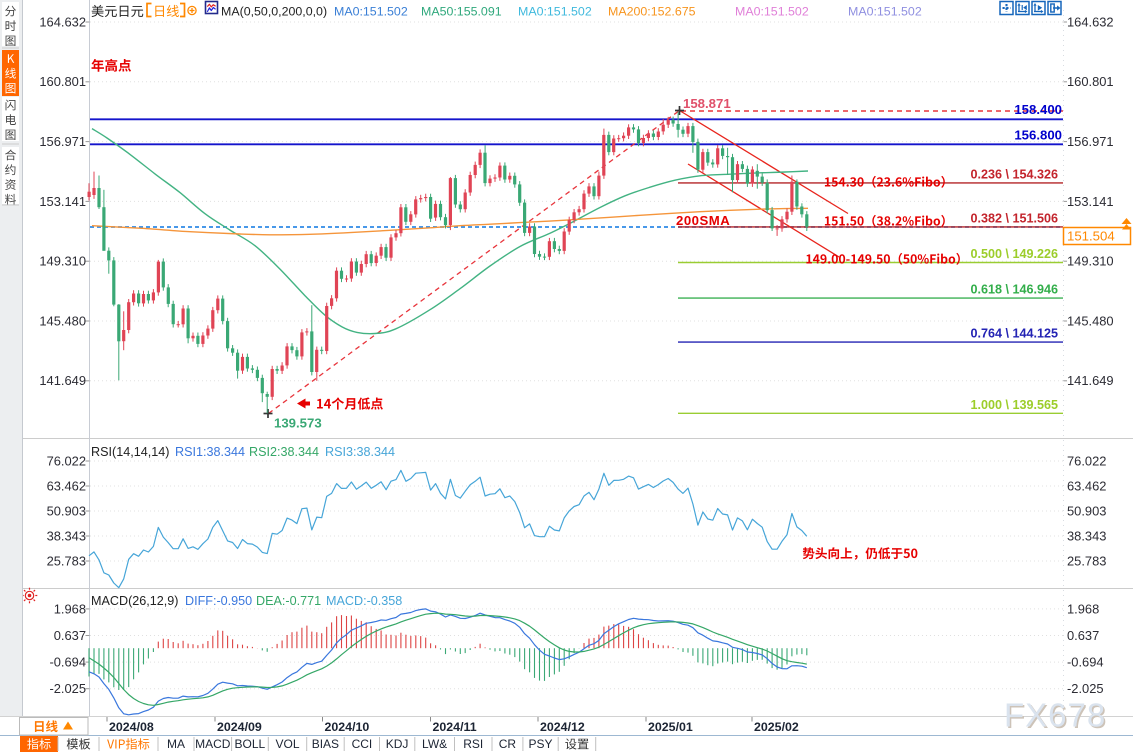 Image resolution: width=1133 pixels, height=752 pixels. Describe the element at coordinates (1038, 135) in the screenshot. I see `svg-text: 156.800` at that location.